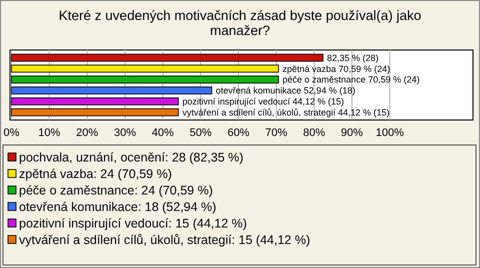  What do you see at coordinates (351, 79) in the screenshot?
I see `data-label: péče o zaměstnance 70,59 % (24)` at bounding box center [351, 79].